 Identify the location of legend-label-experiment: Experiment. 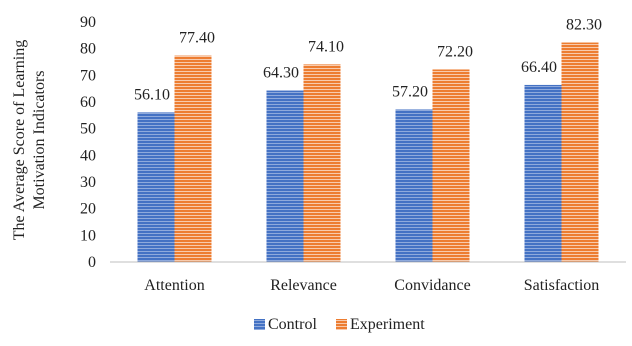
(387, 324).